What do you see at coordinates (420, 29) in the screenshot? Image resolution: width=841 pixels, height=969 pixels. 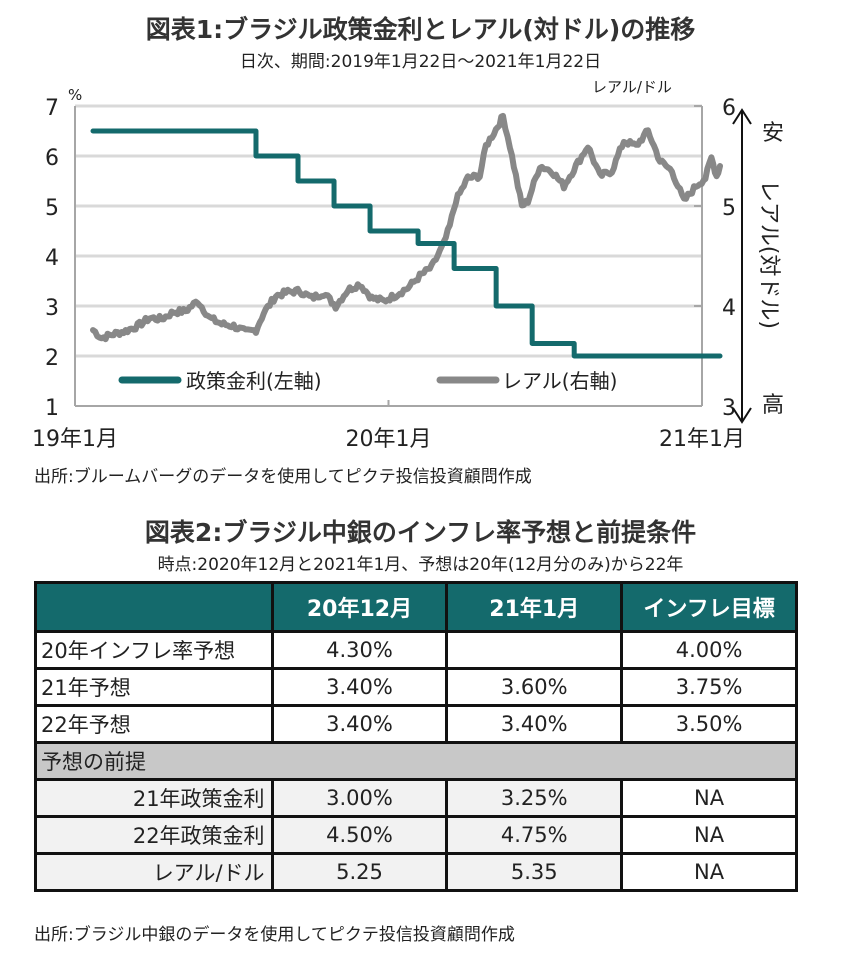 I see `figure1-title: 図表1:ブラジル政策金利とレアル(対ドル)の推移` at bounding box center [420, 29].